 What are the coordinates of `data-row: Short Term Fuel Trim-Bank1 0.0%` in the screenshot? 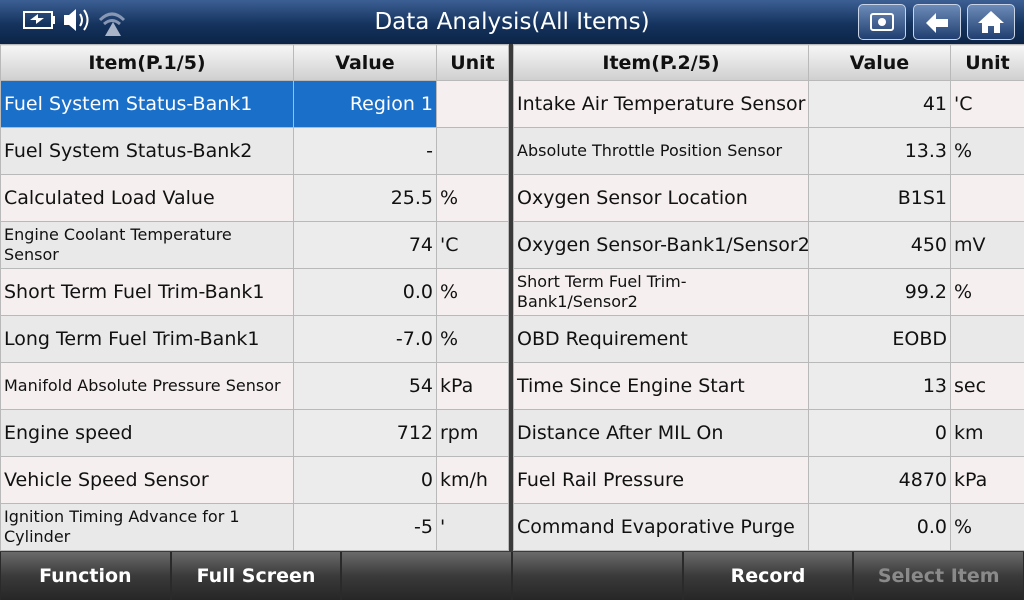 It's located at (254, 292).